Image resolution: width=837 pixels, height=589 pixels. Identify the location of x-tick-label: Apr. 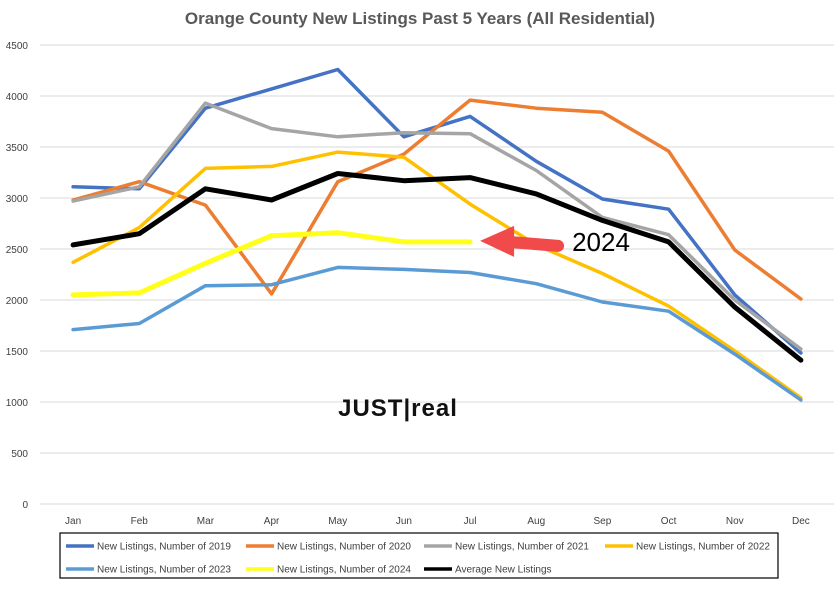
(272, 521).